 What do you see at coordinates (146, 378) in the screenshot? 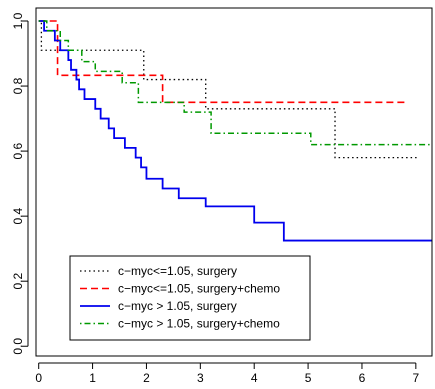
I see `x-tick-label: 2` at bounding box center [146, 378].